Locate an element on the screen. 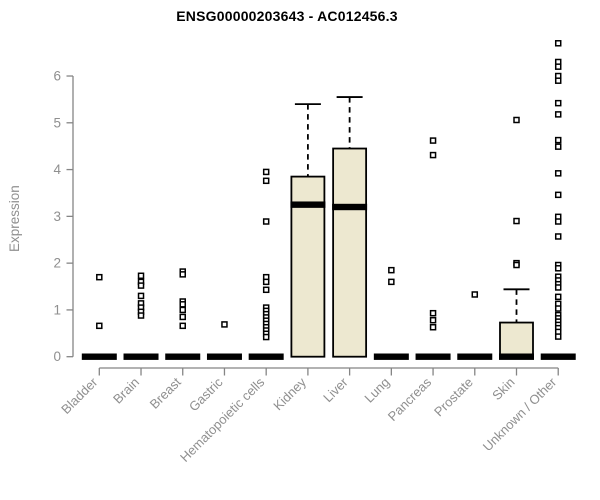  y-tick-label: 4 is located at coordinates (57, 169).